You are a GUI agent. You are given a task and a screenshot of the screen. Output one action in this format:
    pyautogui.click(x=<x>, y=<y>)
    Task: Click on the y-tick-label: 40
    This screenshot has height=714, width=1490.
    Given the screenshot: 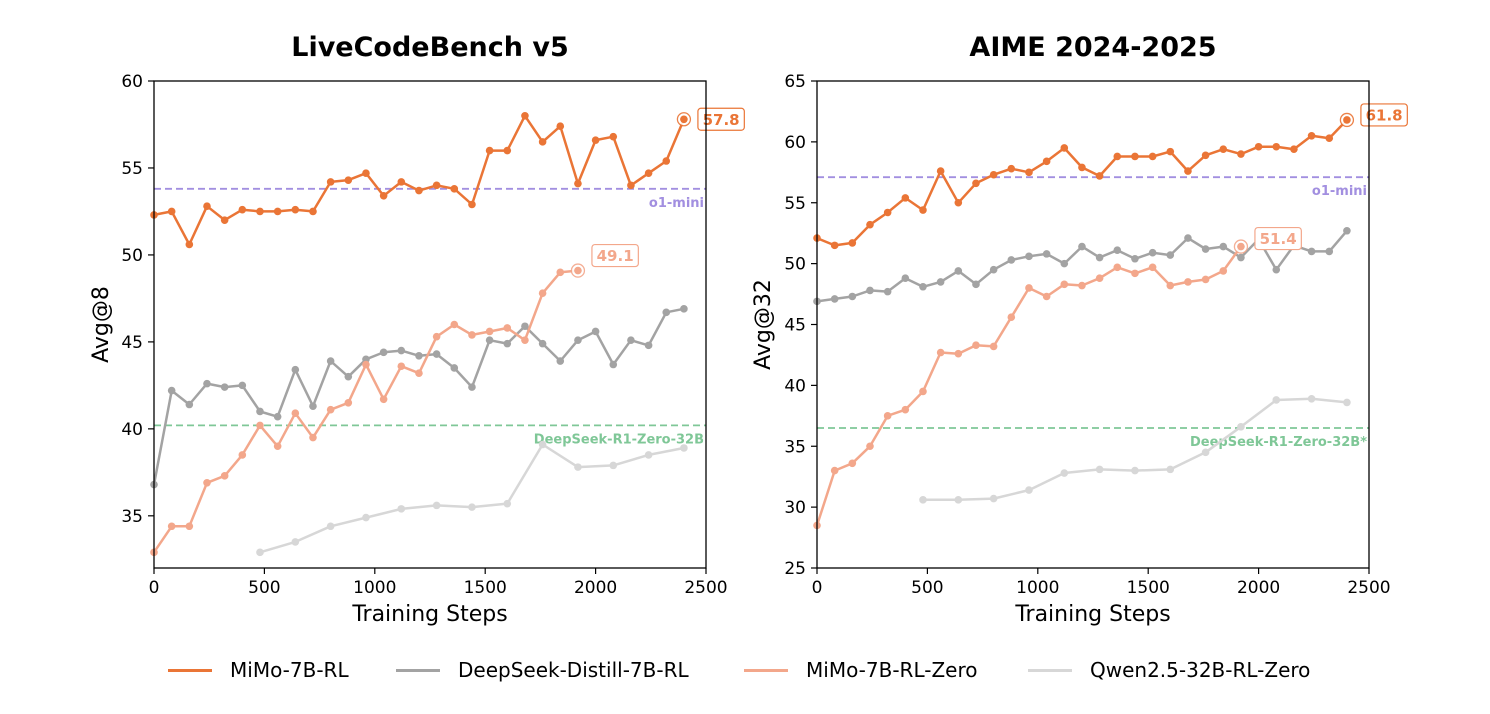 What is the action you would take?
    pyautogui.click(x=795, y=386)
    